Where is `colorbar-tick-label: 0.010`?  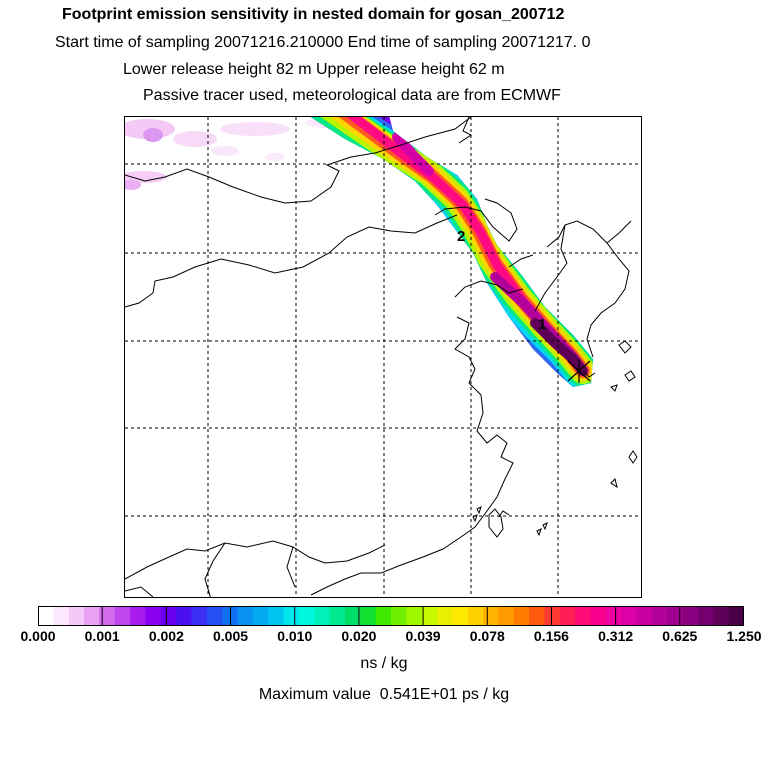
colorbar-tick-label: 0.010 is located at coordinates (295, 636).